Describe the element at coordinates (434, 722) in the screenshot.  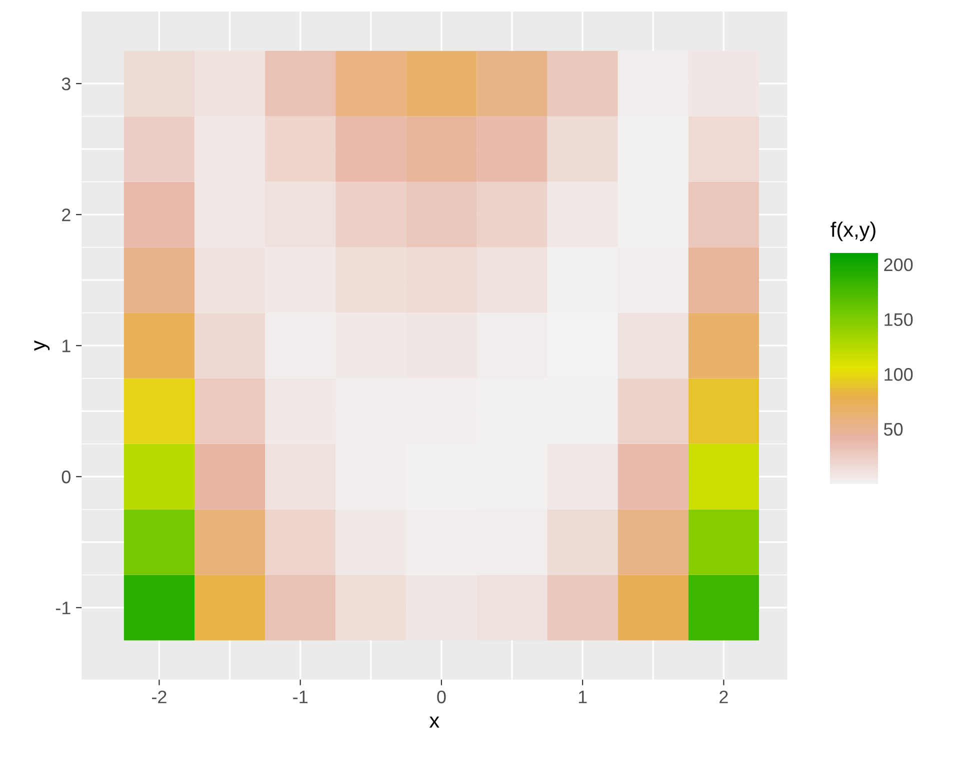
I see `x-axis-title: x` at that location.